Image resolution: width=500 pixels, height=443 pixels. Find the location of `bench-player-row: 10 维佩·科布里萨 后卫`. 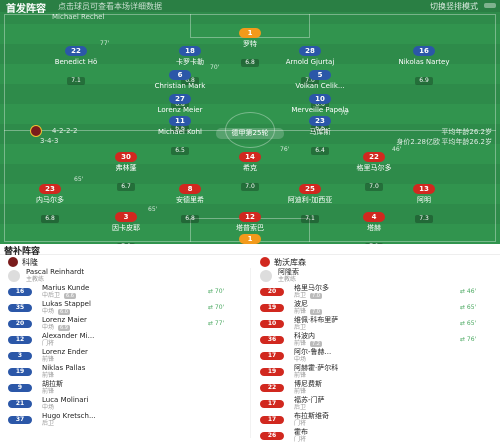

bench-player-row: 10 维佩·科布里萨 后卫 is located at coordinates (299, 323).